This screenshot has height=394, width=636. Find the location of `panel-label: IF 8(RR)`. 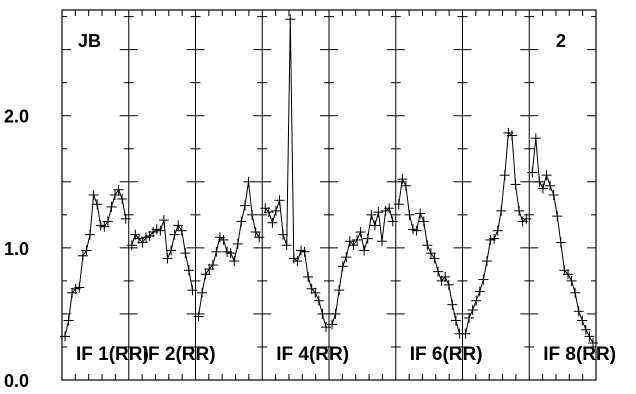

panel-label: IF 8(RR) is located at coordinates (579, 354).